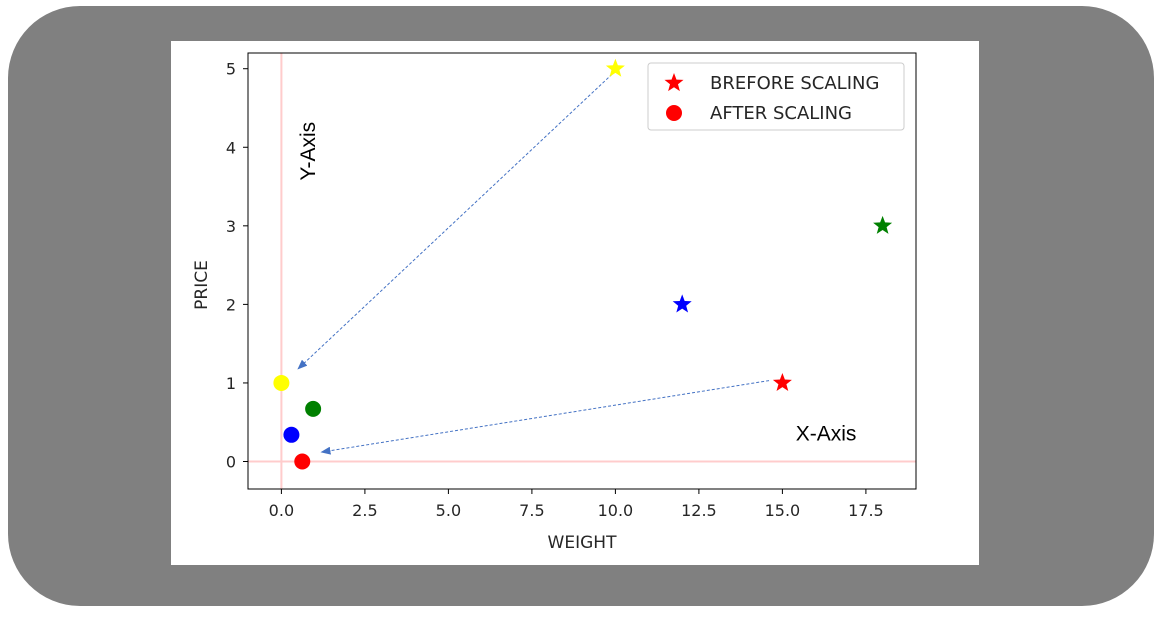 The width and height of the screenshot is (1162, 618). I want to click on x-tick-label: 10.0, so click(616, 510).